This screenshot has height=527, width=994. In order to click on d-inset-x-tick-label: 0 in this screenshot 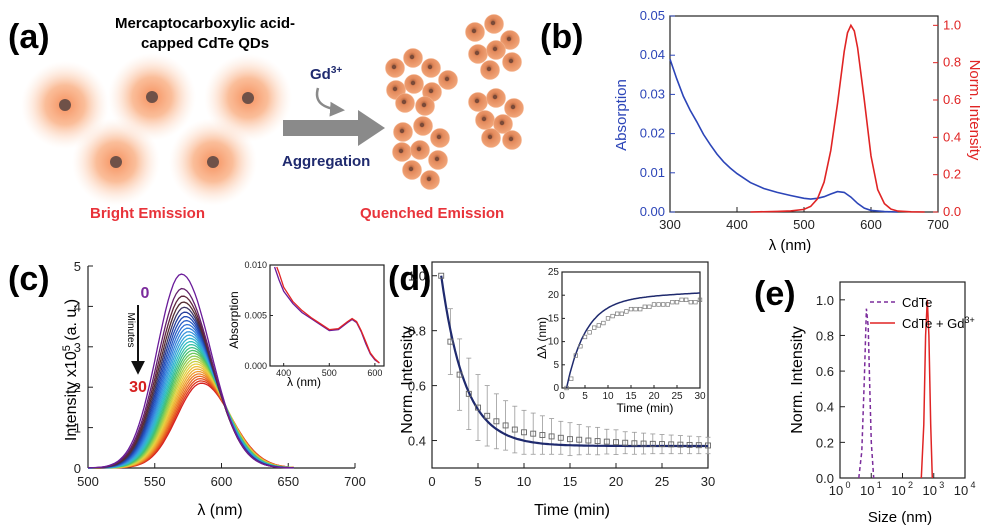, I will do `click(562, 396)`.